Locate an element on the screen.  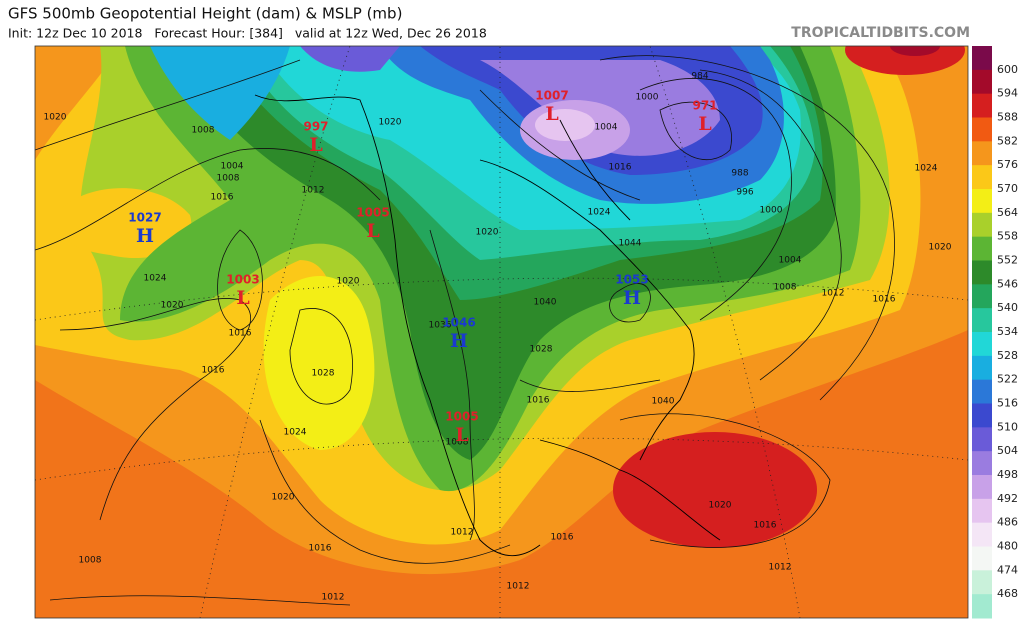
isobar-label: 1044 is located at coordinates (630, 244).